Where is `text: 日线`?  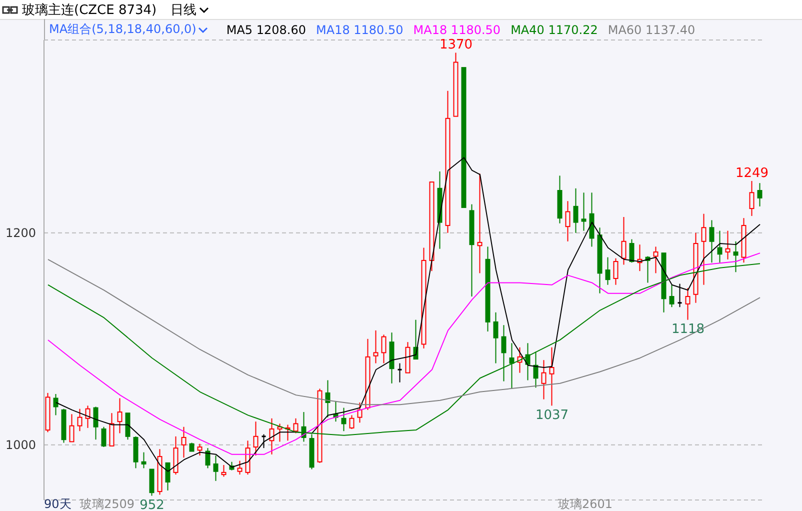
text: 日线 is located at coordinates (184, 10).